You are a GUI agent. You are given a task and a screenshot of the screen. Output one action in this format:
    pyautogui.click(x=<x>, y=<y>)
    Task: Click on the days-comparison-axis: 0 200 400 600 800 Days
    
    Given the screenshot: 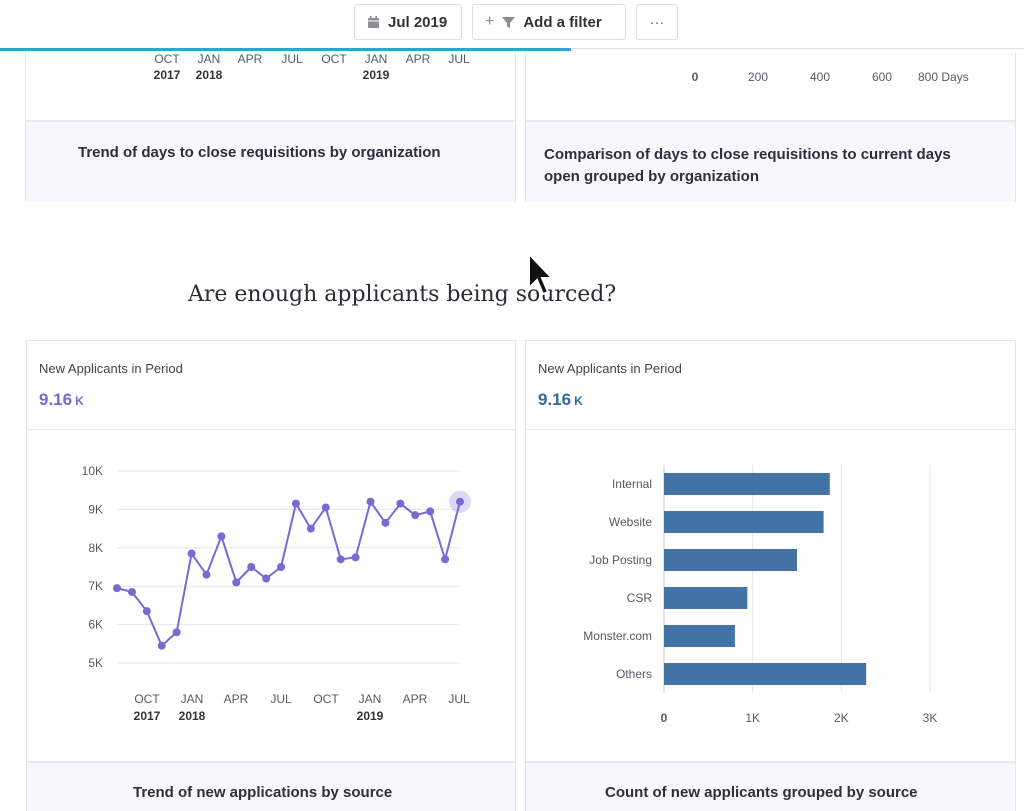 What is the action you would take?
    pyautogui.click(x=830, y=77)
    